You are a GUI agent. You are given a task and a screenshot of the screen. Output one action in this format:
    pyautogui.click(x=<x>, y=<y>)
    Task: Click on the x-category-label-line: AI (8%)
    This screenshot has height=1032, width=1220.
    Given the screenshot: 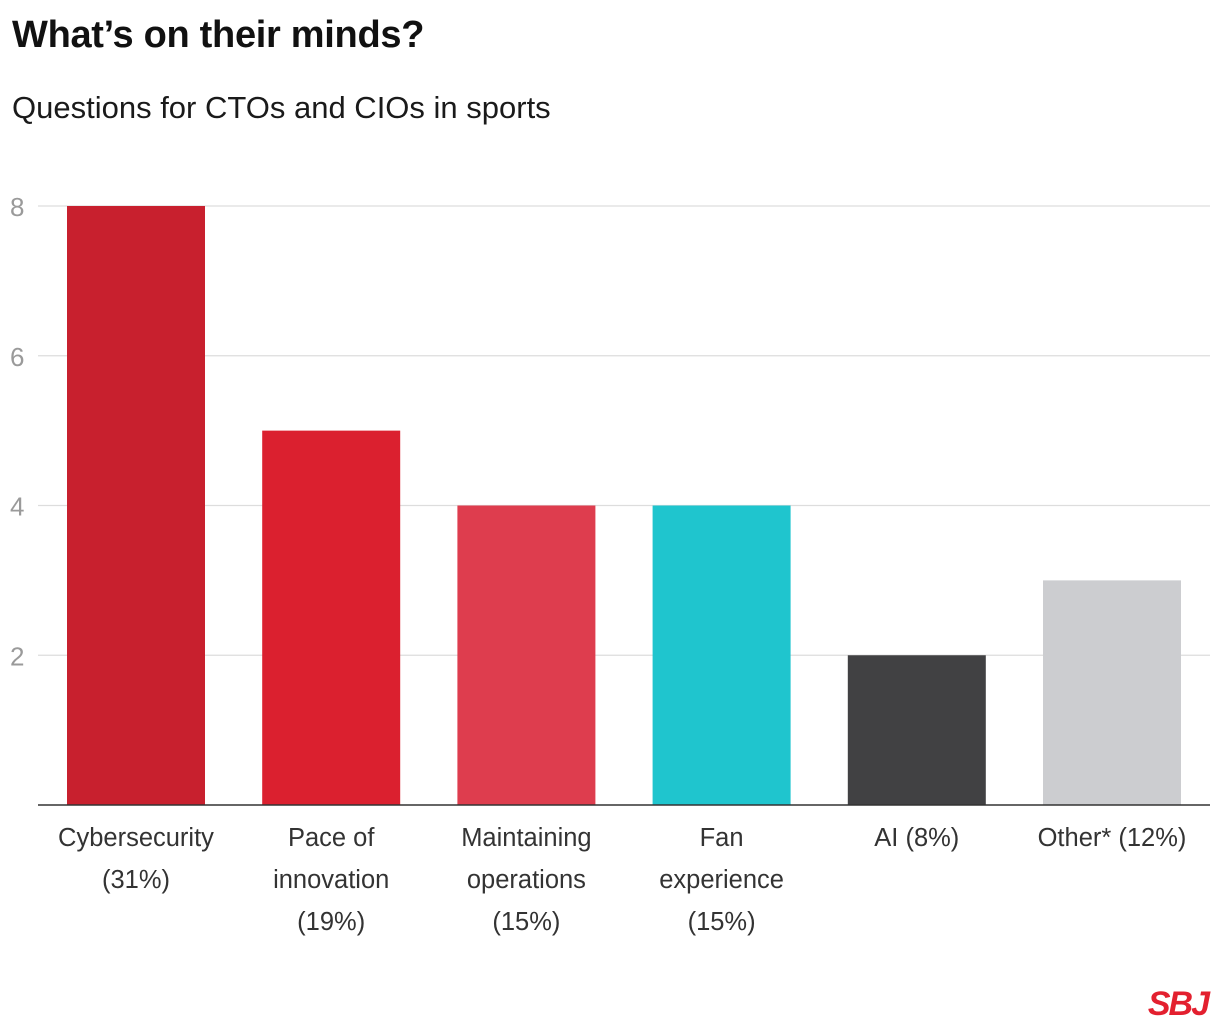 What is the action you would take?
    pyautogui.click(x=916, y=838)
    